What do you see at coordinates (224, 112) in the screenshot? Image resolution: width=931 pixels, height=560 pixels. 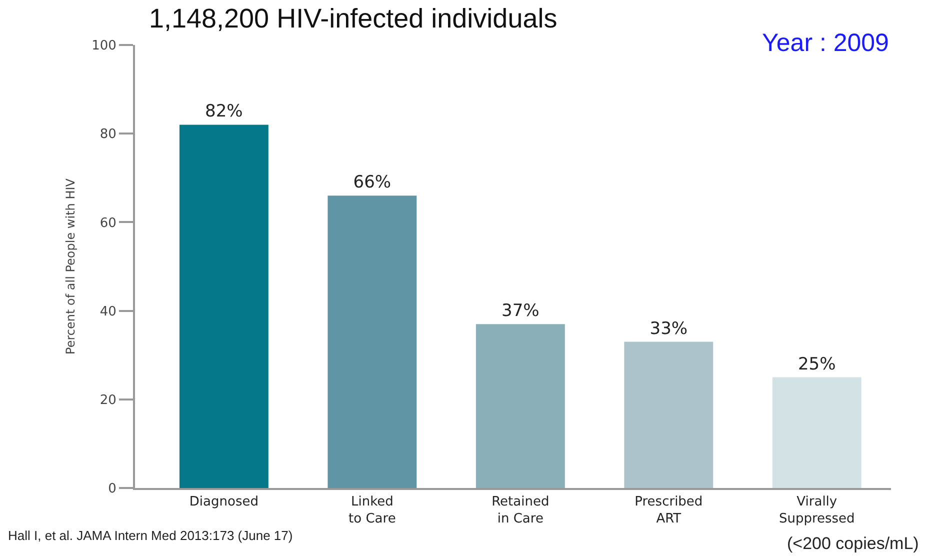 I see `data-label: 82%` at bounding box center [224, 112].